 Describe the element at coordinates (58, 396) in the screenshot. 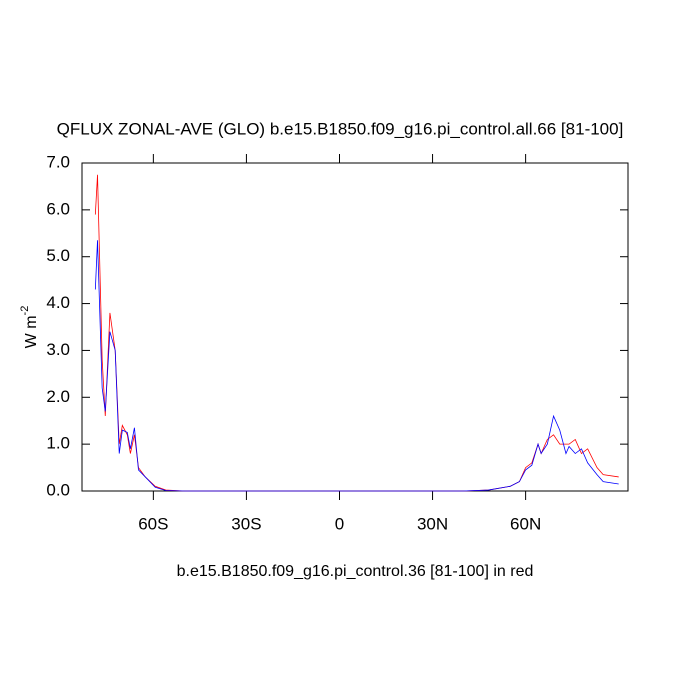

I see `y-tick-label: 2.0` at that location.